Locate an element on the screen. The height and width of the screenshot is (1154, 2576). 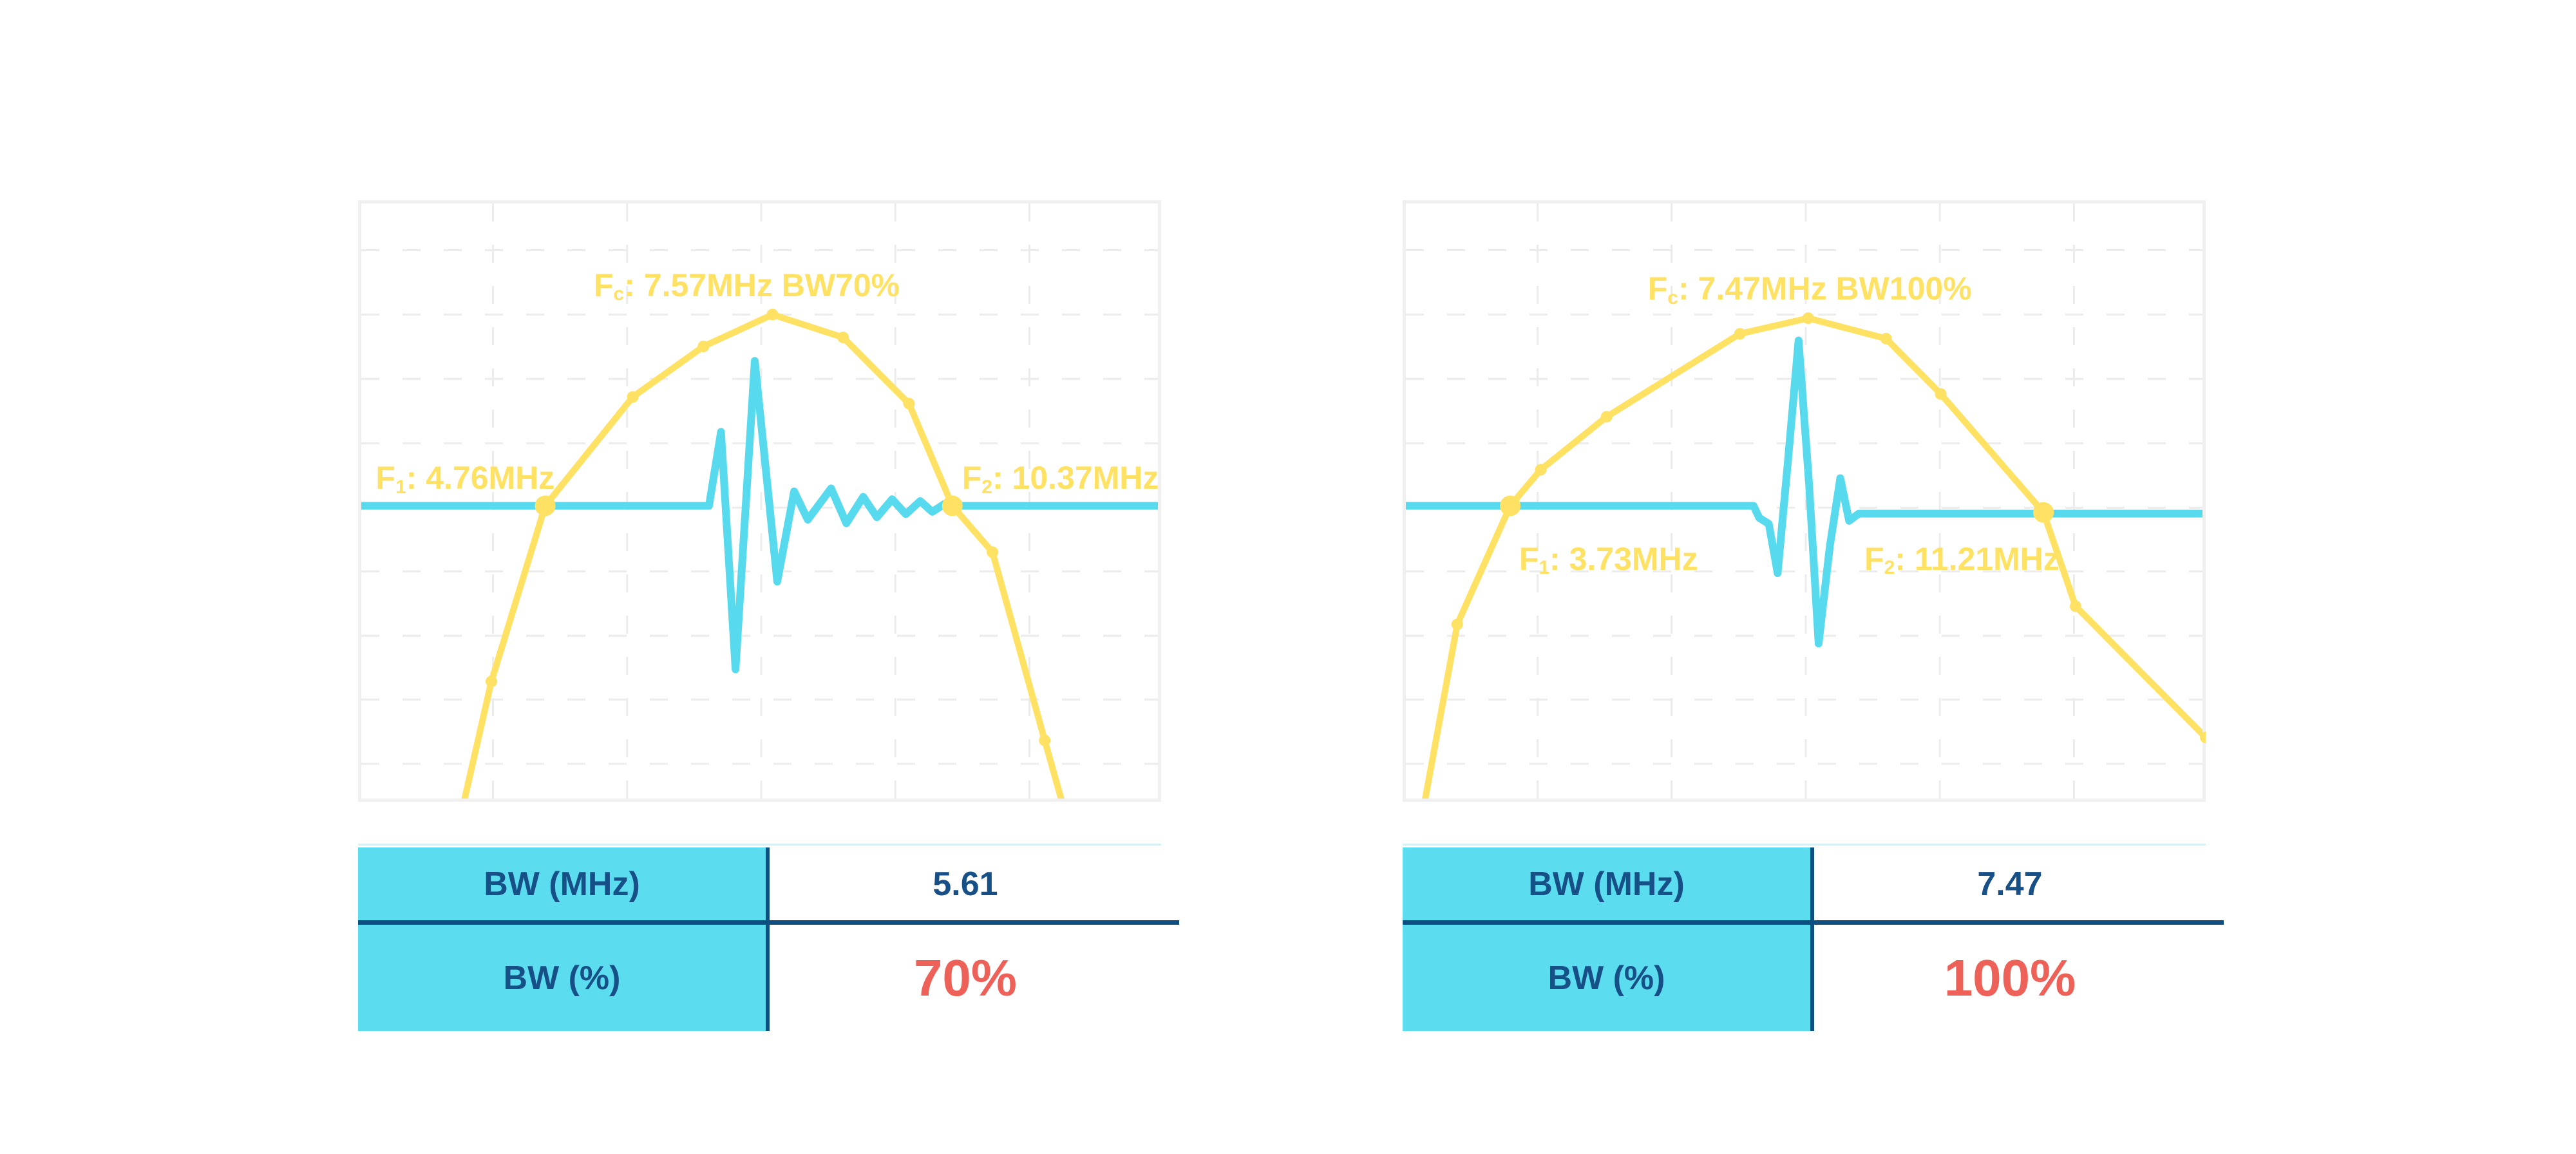
label-center-frequency: Fc: 7.57MHz BW70% is located at coordinates (747, 288).